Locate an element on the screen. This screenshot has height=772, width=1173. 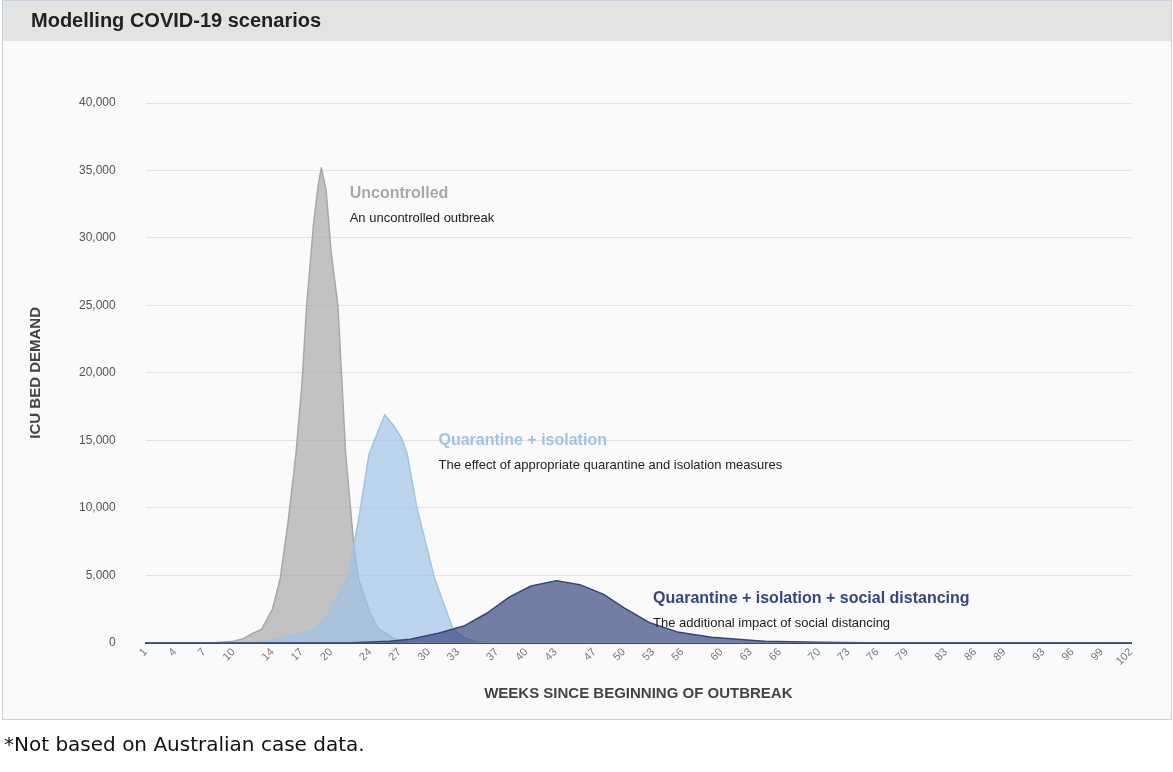
x-tick-label: 86 is located at coordinates (970, 654).